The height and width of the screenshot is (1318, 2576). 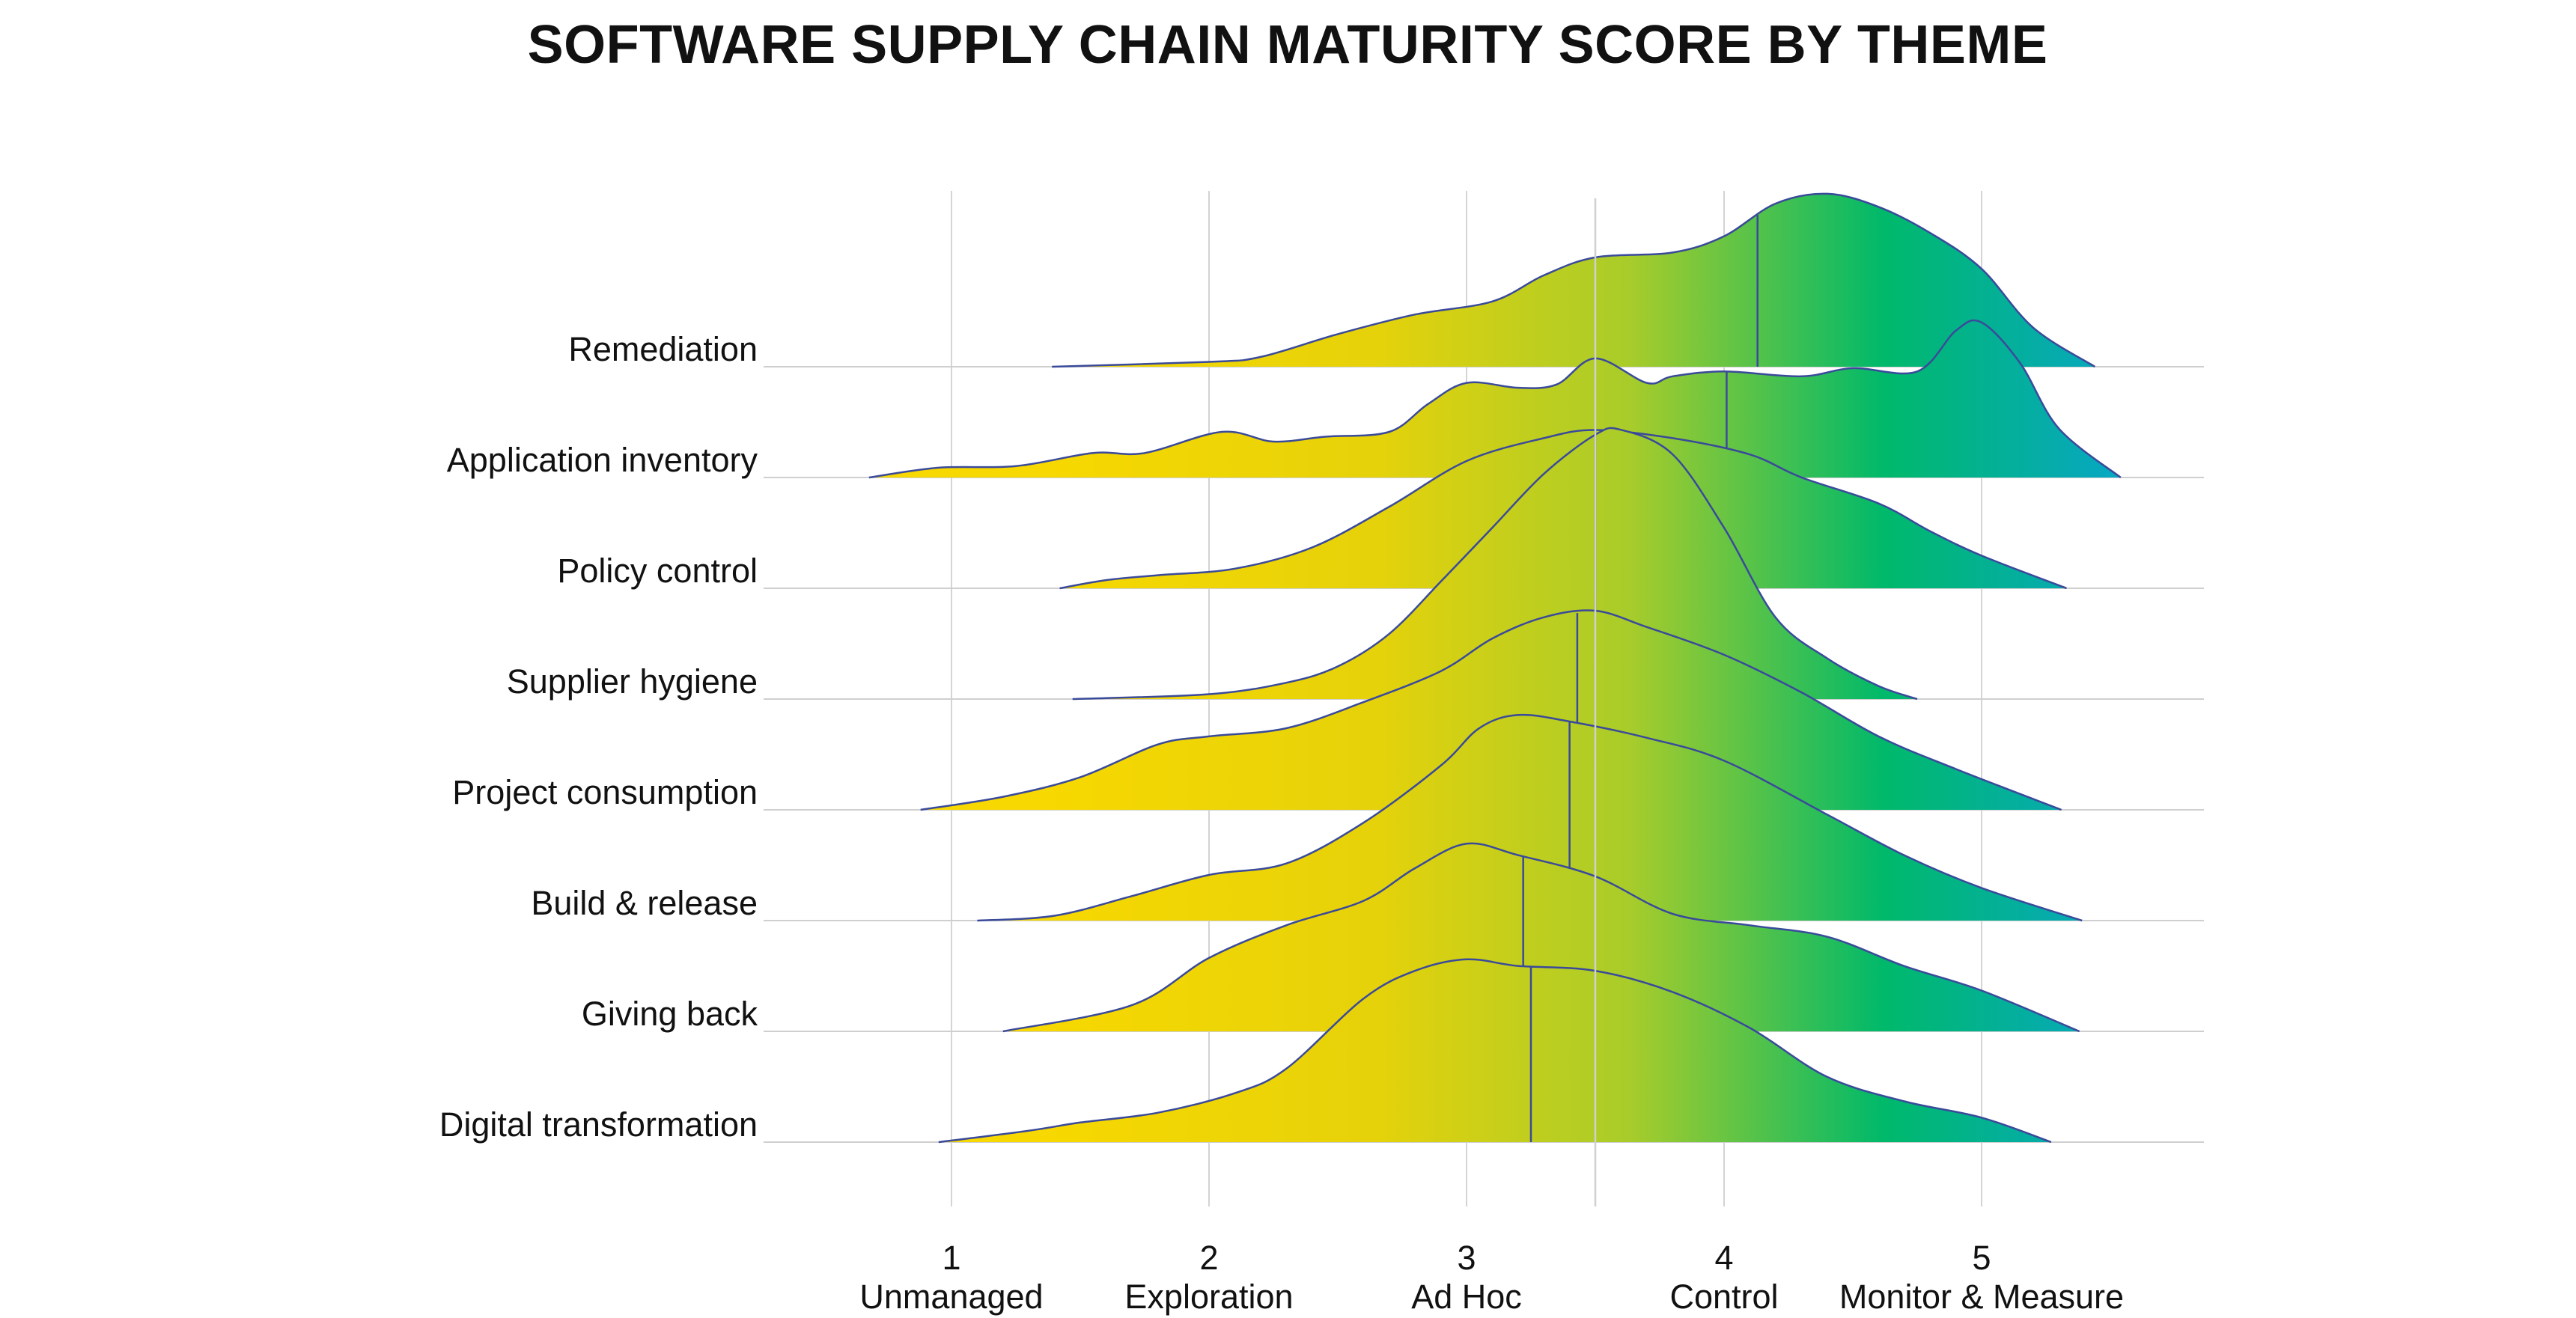 I want to click on ridge-outline-application-inventory, so click(x=1495, y=399).